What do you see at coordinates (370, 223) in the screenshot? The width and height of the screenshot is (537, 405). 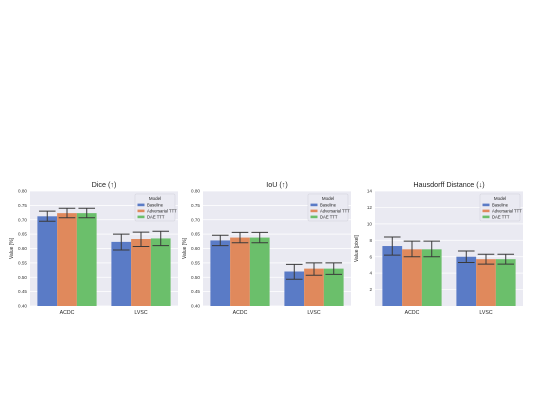 I see `y-tick-label: 10` at bounding box center [370, 223].